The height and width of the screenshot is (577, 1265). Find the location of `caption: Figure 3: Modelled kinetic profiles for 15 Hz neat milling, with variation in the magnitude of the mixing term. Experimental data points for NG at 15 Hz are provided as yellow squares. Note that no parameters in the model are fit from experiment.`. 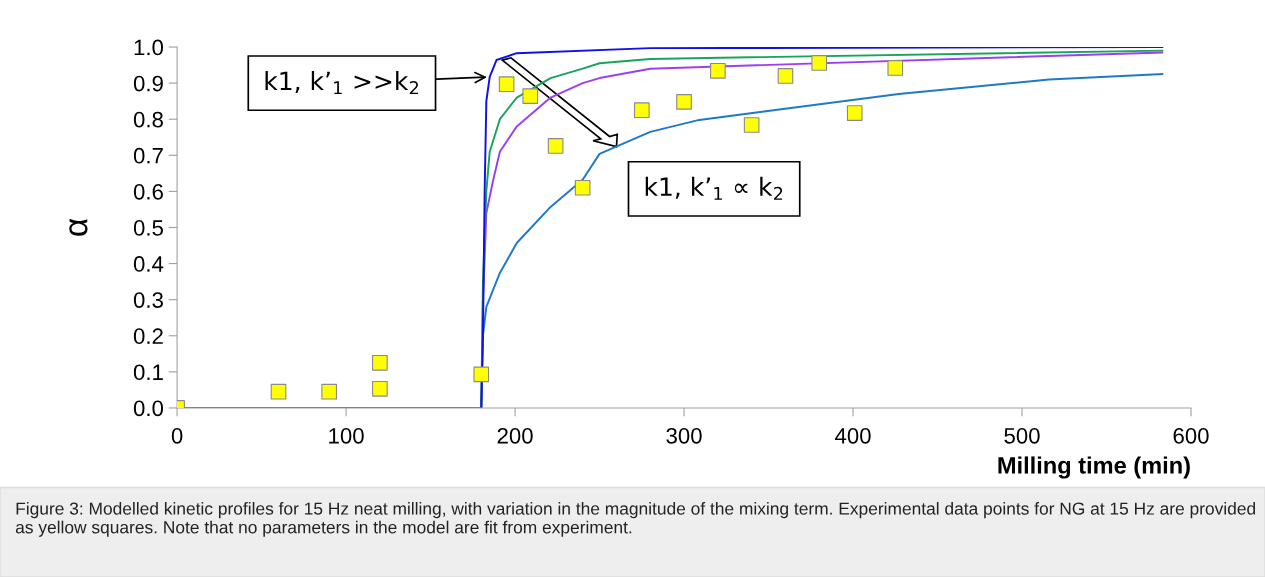

caption: Figure 3: Modelled kinetic profiles for 15 Hz neat milling, with variation in the magnitude of the mixing term. Experimental data points for NG at 15 Hz are provided as yellow squares. Note that no parameters in the model are fit from experiment. is located at coordinates (635, 519).